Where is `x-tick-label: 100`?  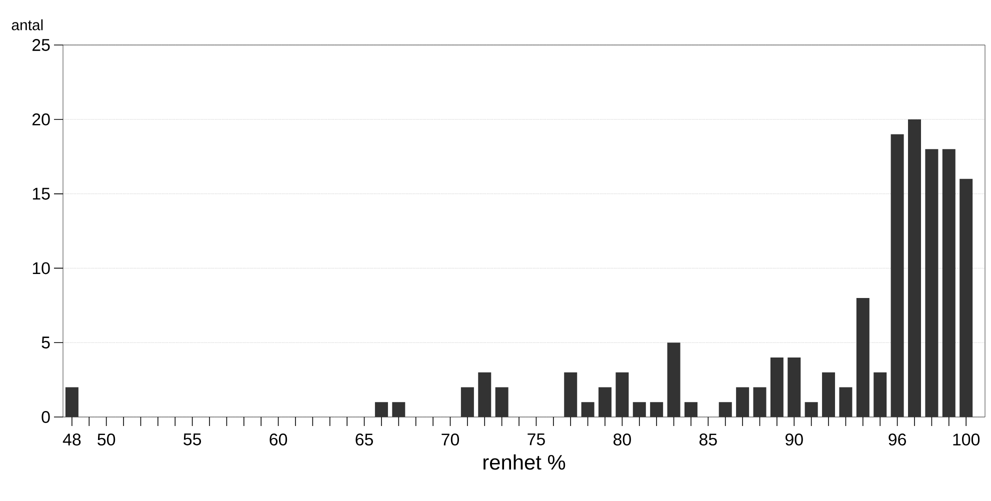 x-tick-label: 100 is located at coordinates (966, 440).